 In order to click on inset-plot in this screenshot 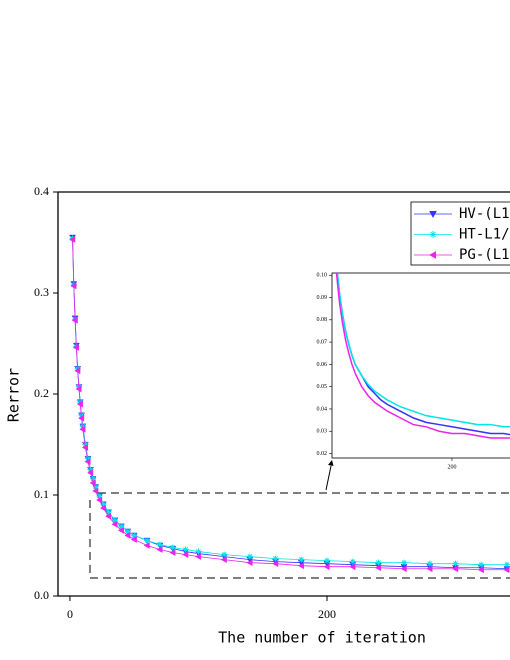, I will do `click(422, 356)`.